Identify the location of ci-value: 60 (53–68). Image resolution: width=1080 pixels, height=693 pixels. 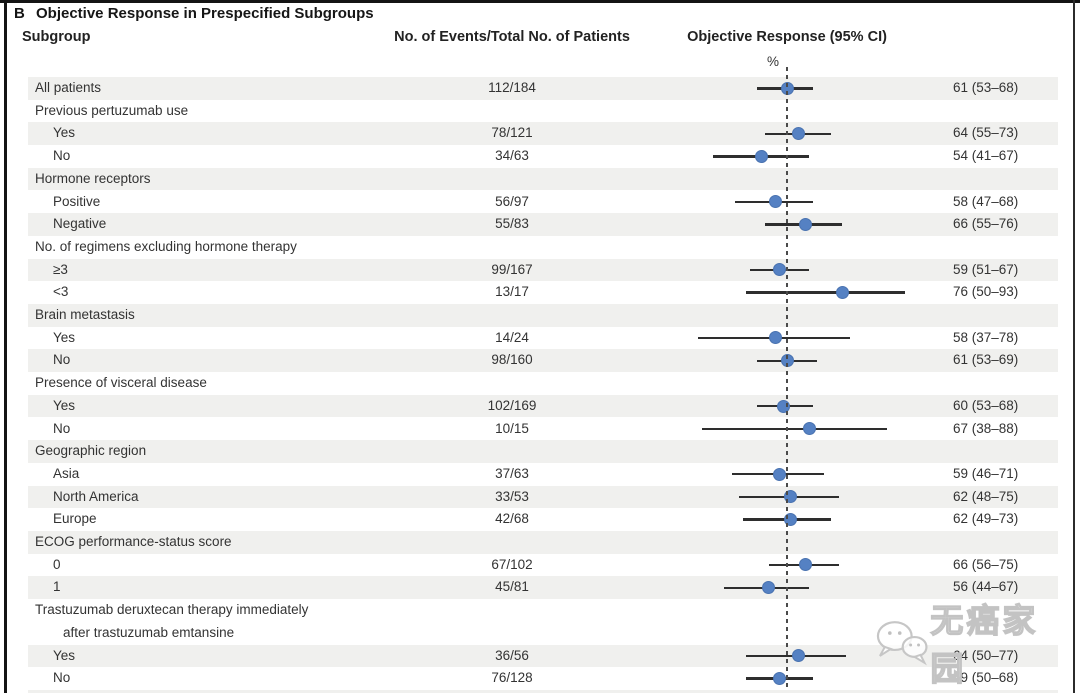
(986, 405).